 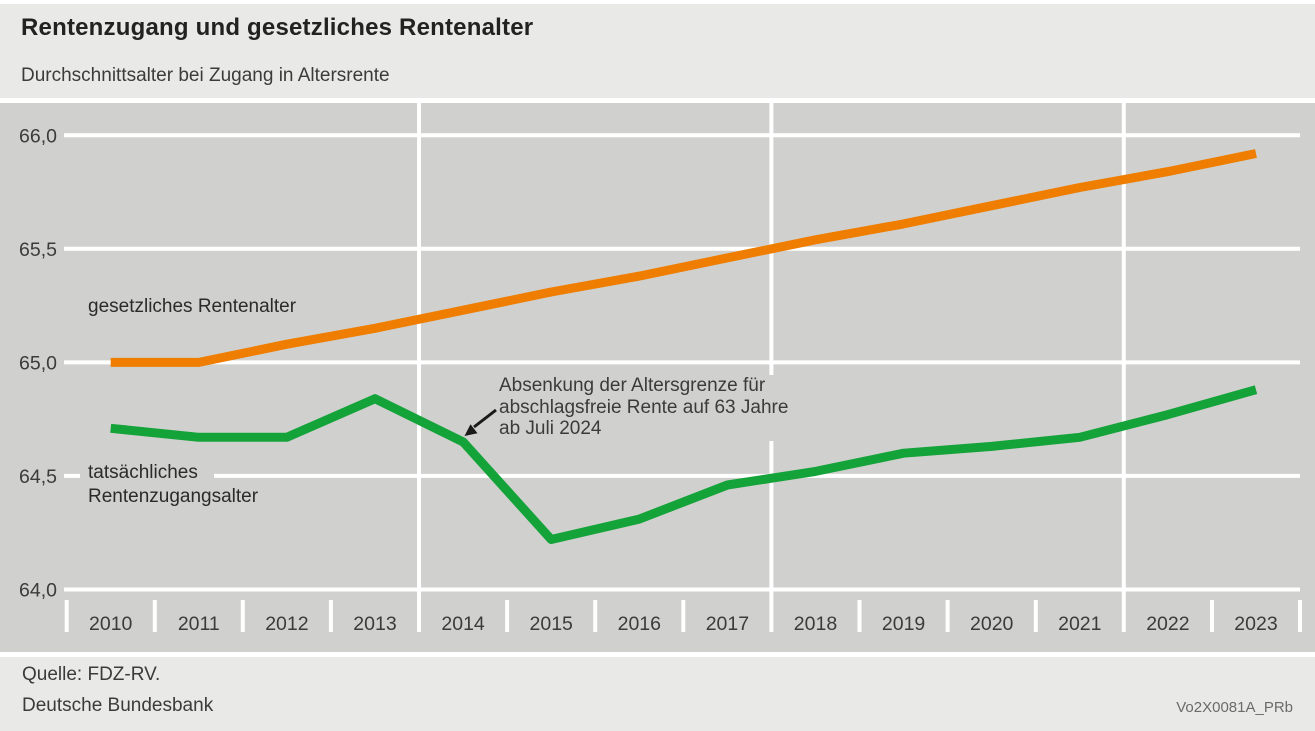 What do you see at coordinates (1234, 707) in the screenshot?
I see `figure-code: Vo2X0081A_PRb` at bounding box center [1234, 707].